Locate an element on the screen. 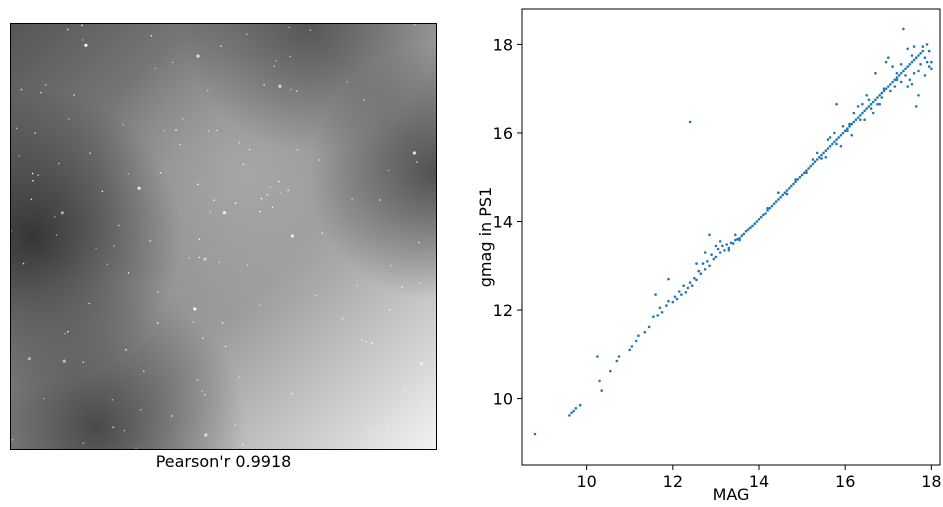 The height and width of the screenshot is (507, 943). correlation-caption: Pearson'r 0.9918 is located at coordinates (223, 461).